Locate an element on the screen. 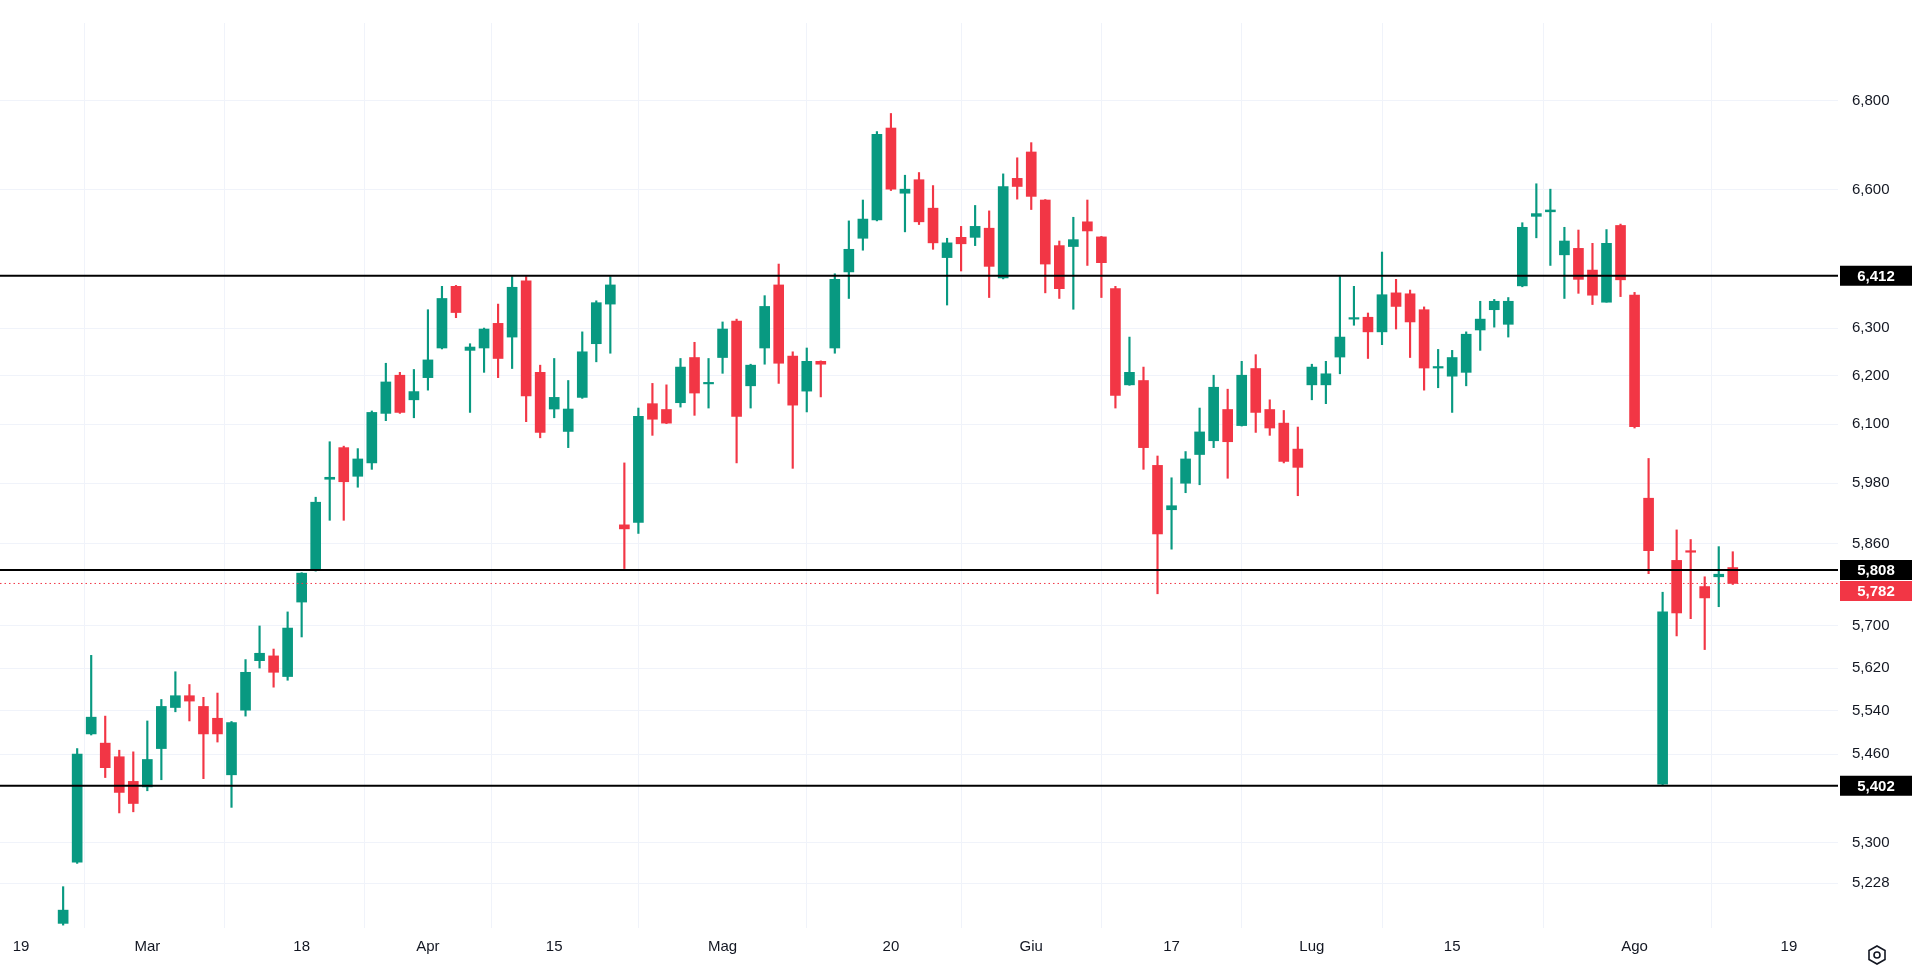  x-tick-label: Apr is located at coordinates (428, 946).